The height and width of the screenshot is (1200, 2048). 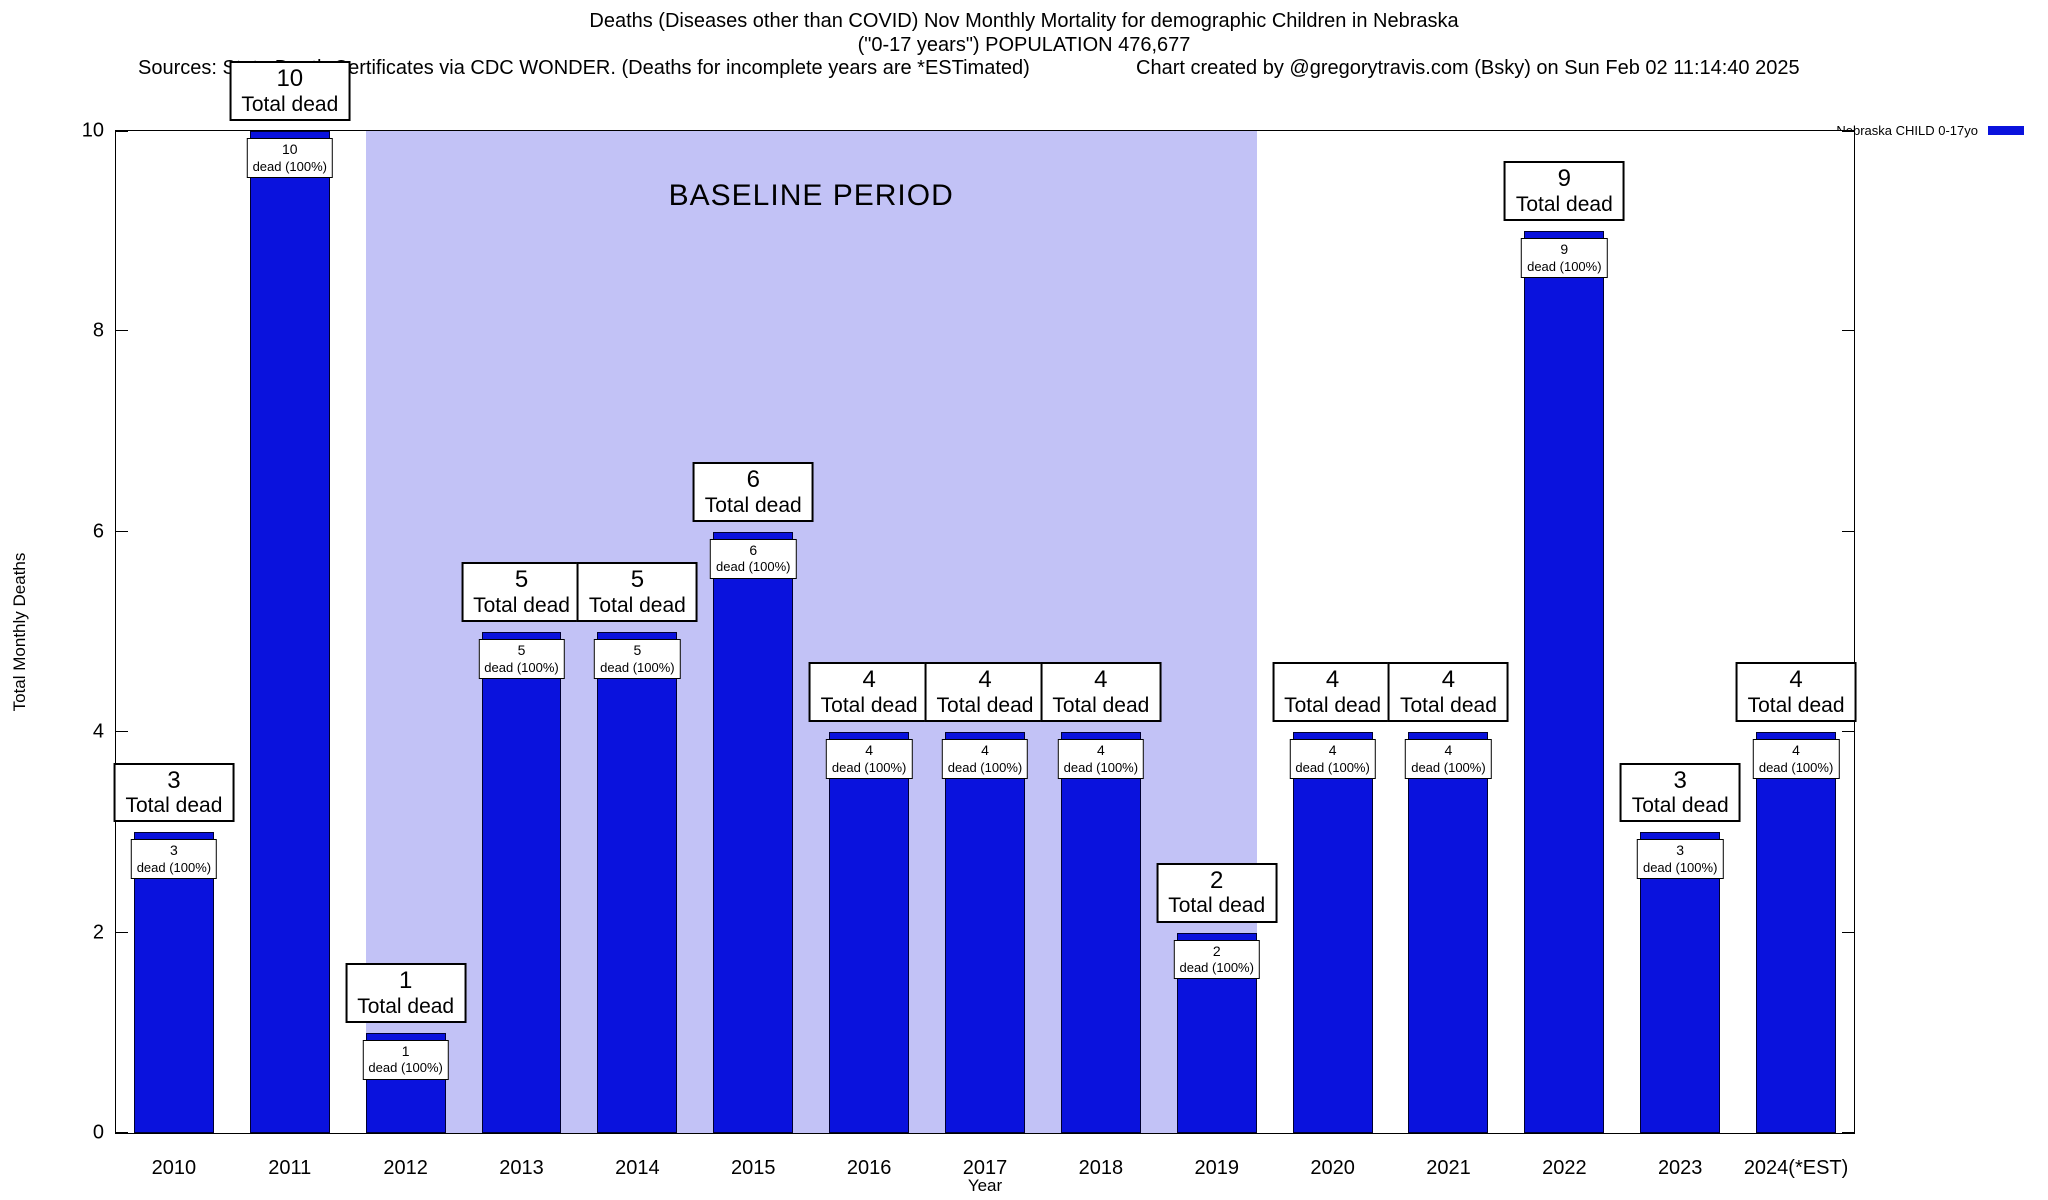 What do you see at coordinates (521, 1168) in the screenshot?
I see `x-tick-label-2013: 2013` at bounding box center [521, 1168].